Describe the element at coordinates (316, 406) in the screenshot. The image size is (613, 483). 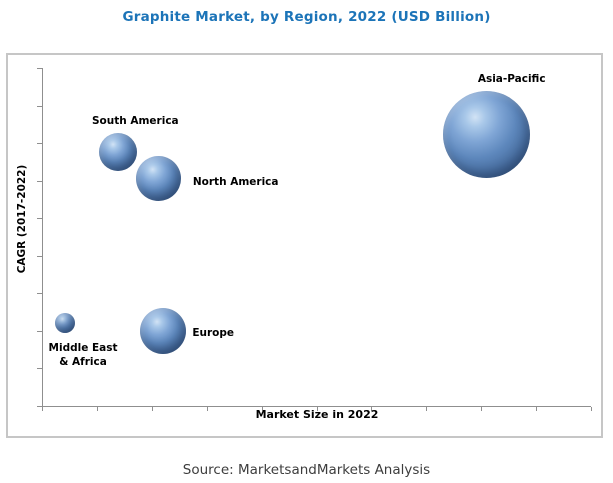
I see `x-axis` at that location.